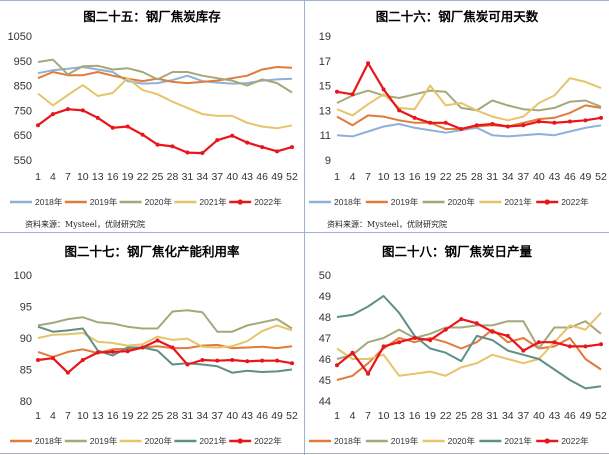 Image resolution: width=609 pixels, height=455 pixels. What do you see at coordinates (152, 251) in the screenshot?
I see `chart-title: 图二十七：钢厂焦化产能利用率` at bounding box center [152, 251].